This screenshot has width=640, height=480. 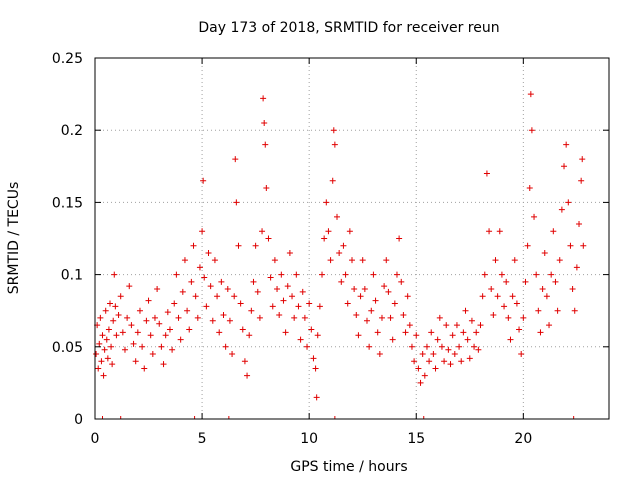 I want to click on y-tick-label: 0.25, so click(x=67, y=59).